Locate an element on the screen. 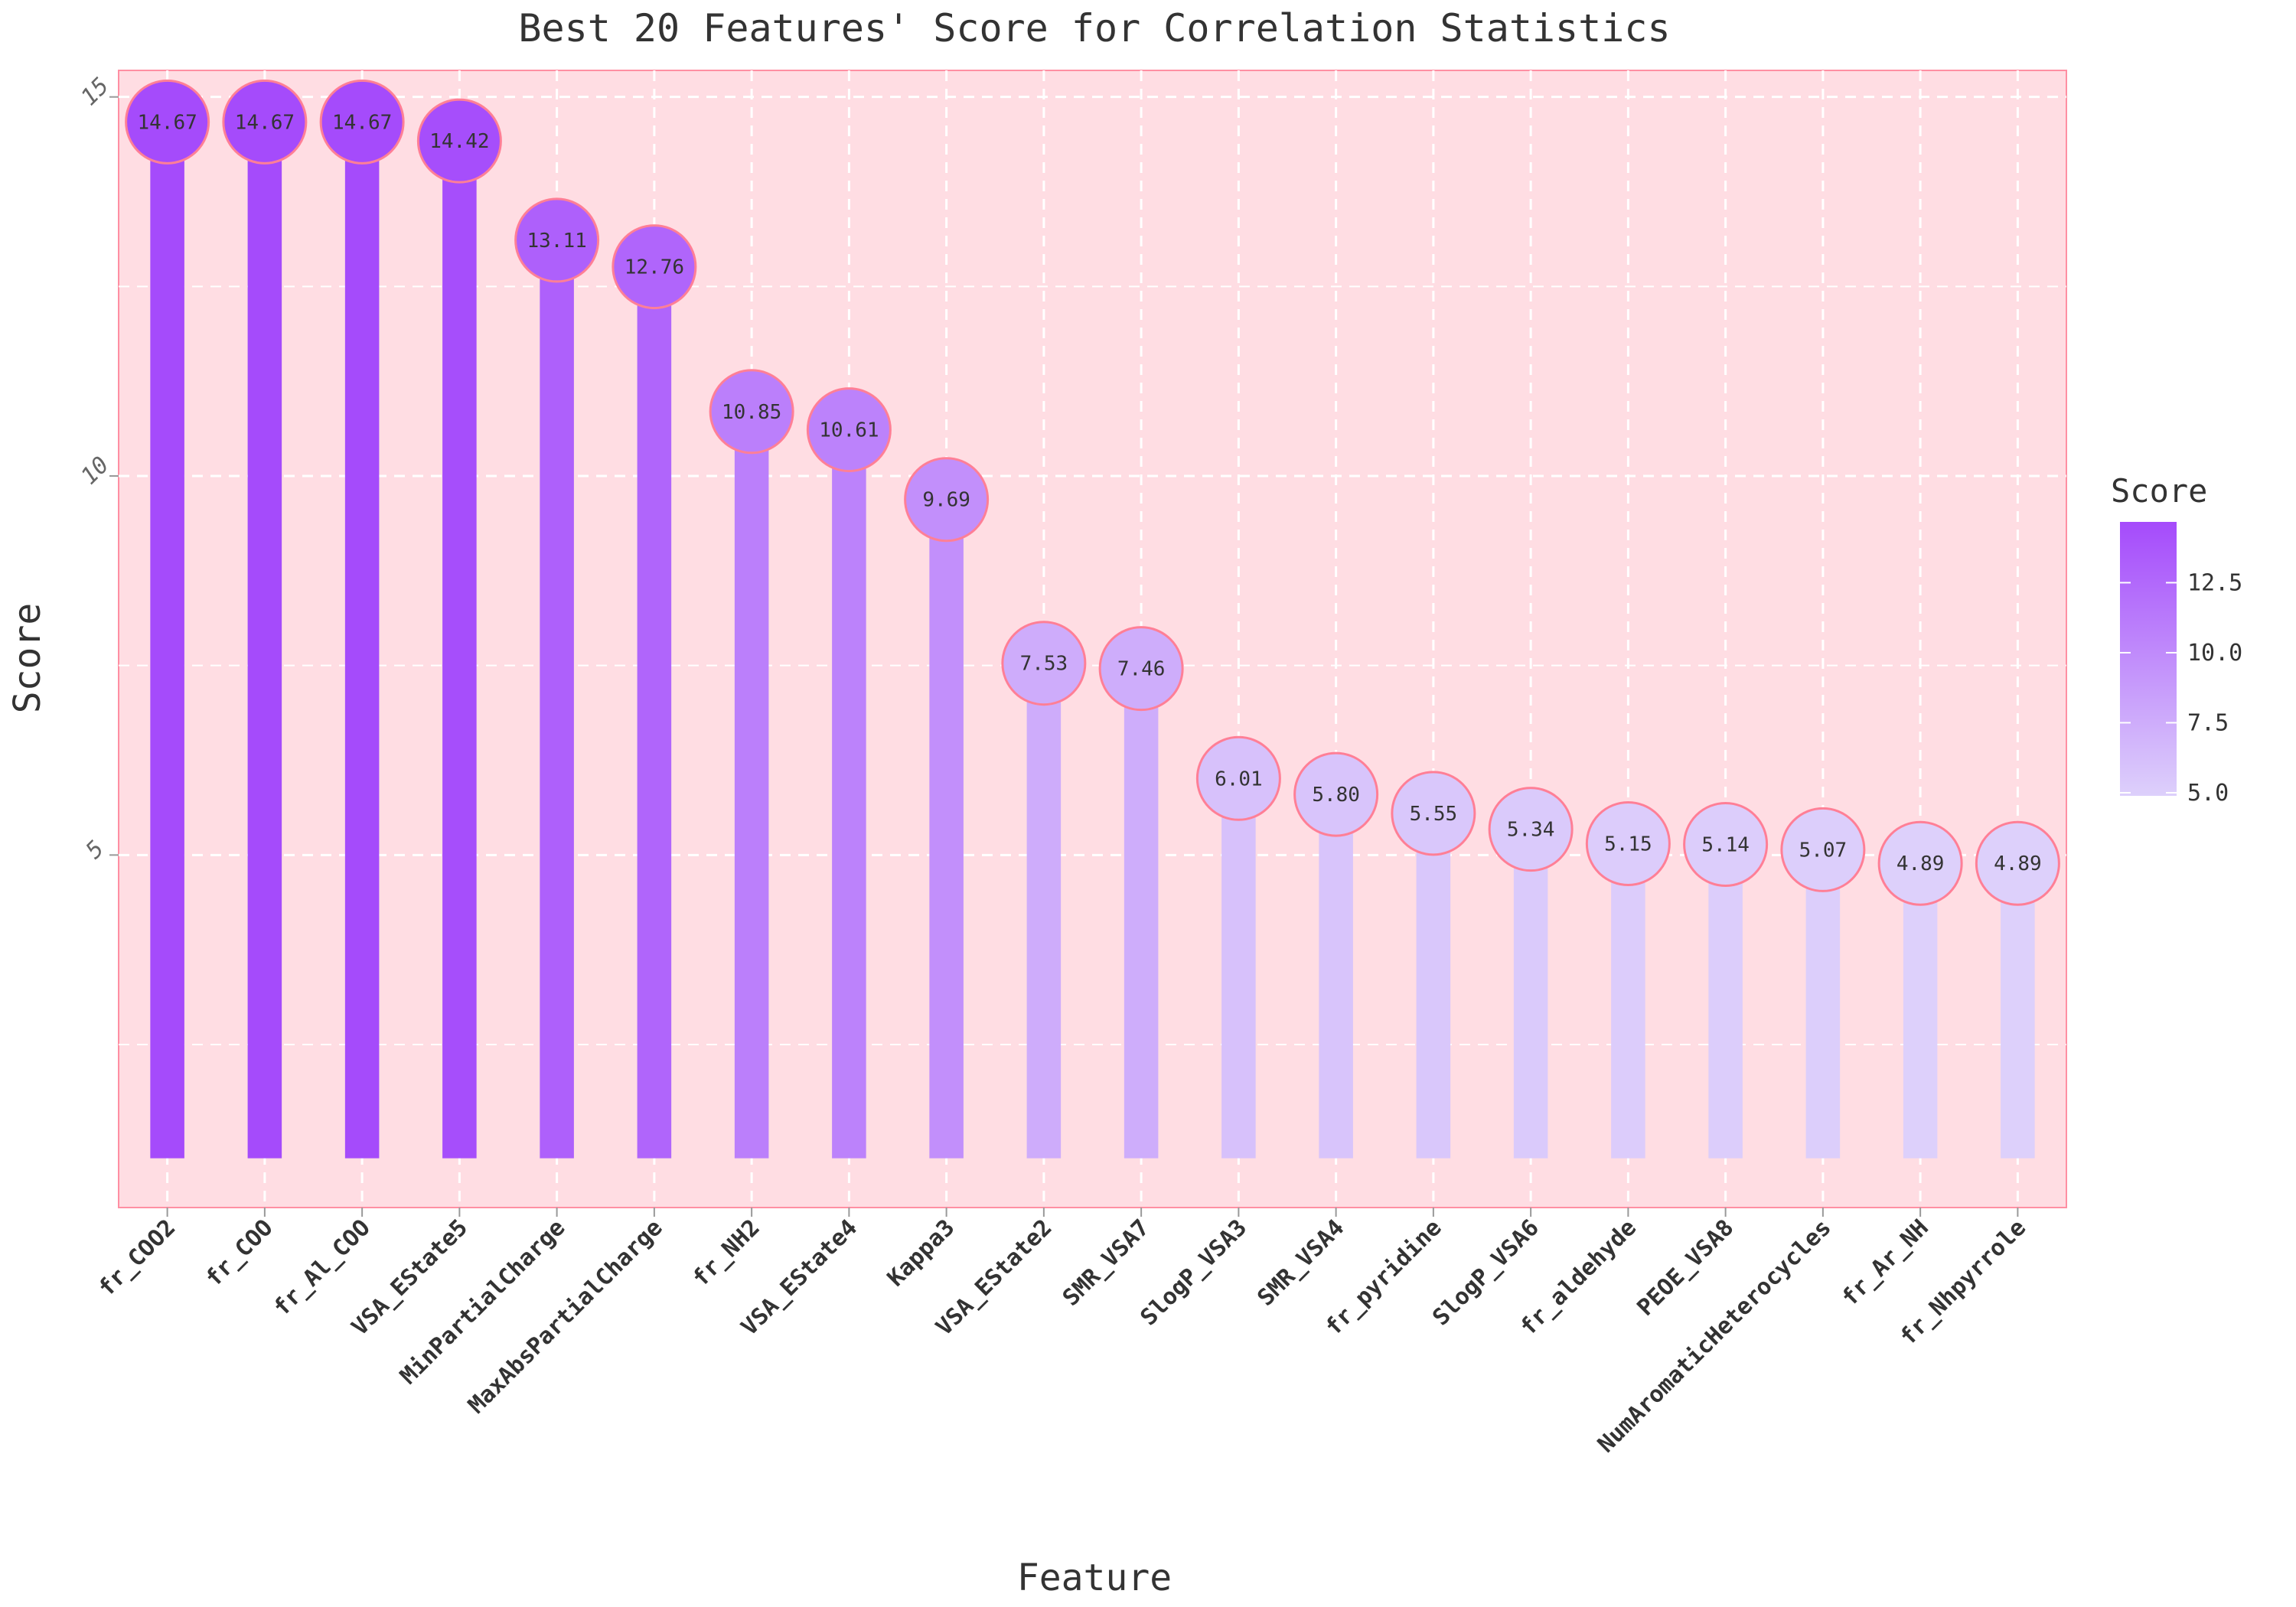 The height and width of the screenshot is (1607, 2296). data-label: 10.61 is located at coordinates (849, 430).